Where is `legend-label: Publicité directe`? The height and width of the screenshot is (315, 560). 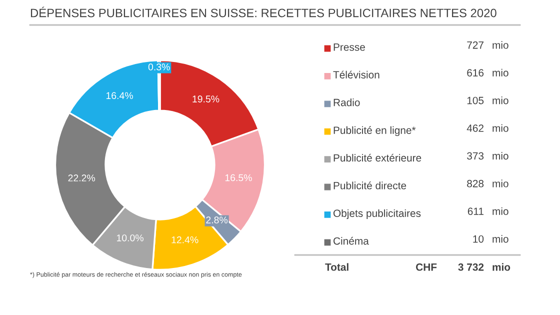 legend-label: Publicité directe is located at coordinates (370, 186).